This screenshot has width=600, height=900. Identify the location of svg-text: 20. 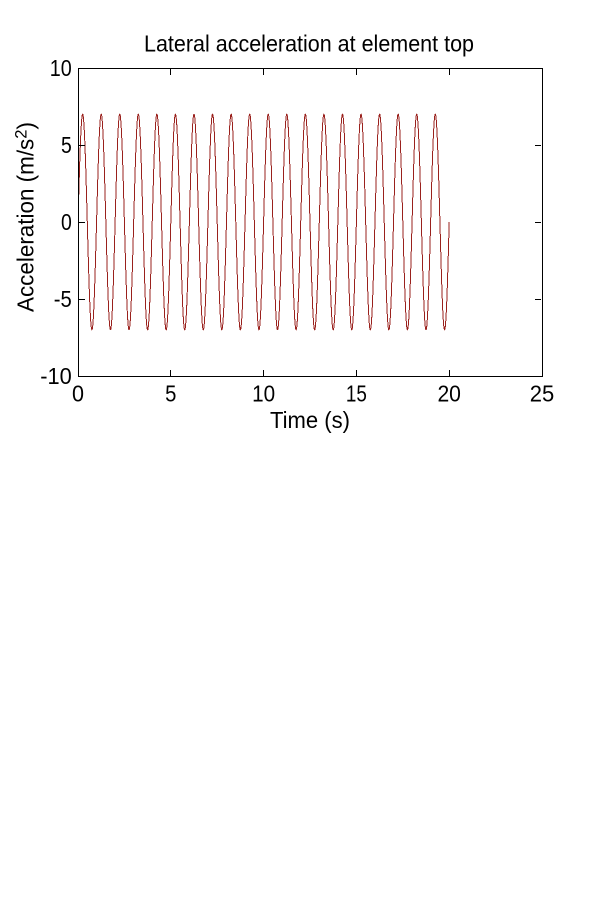
(449, 394).